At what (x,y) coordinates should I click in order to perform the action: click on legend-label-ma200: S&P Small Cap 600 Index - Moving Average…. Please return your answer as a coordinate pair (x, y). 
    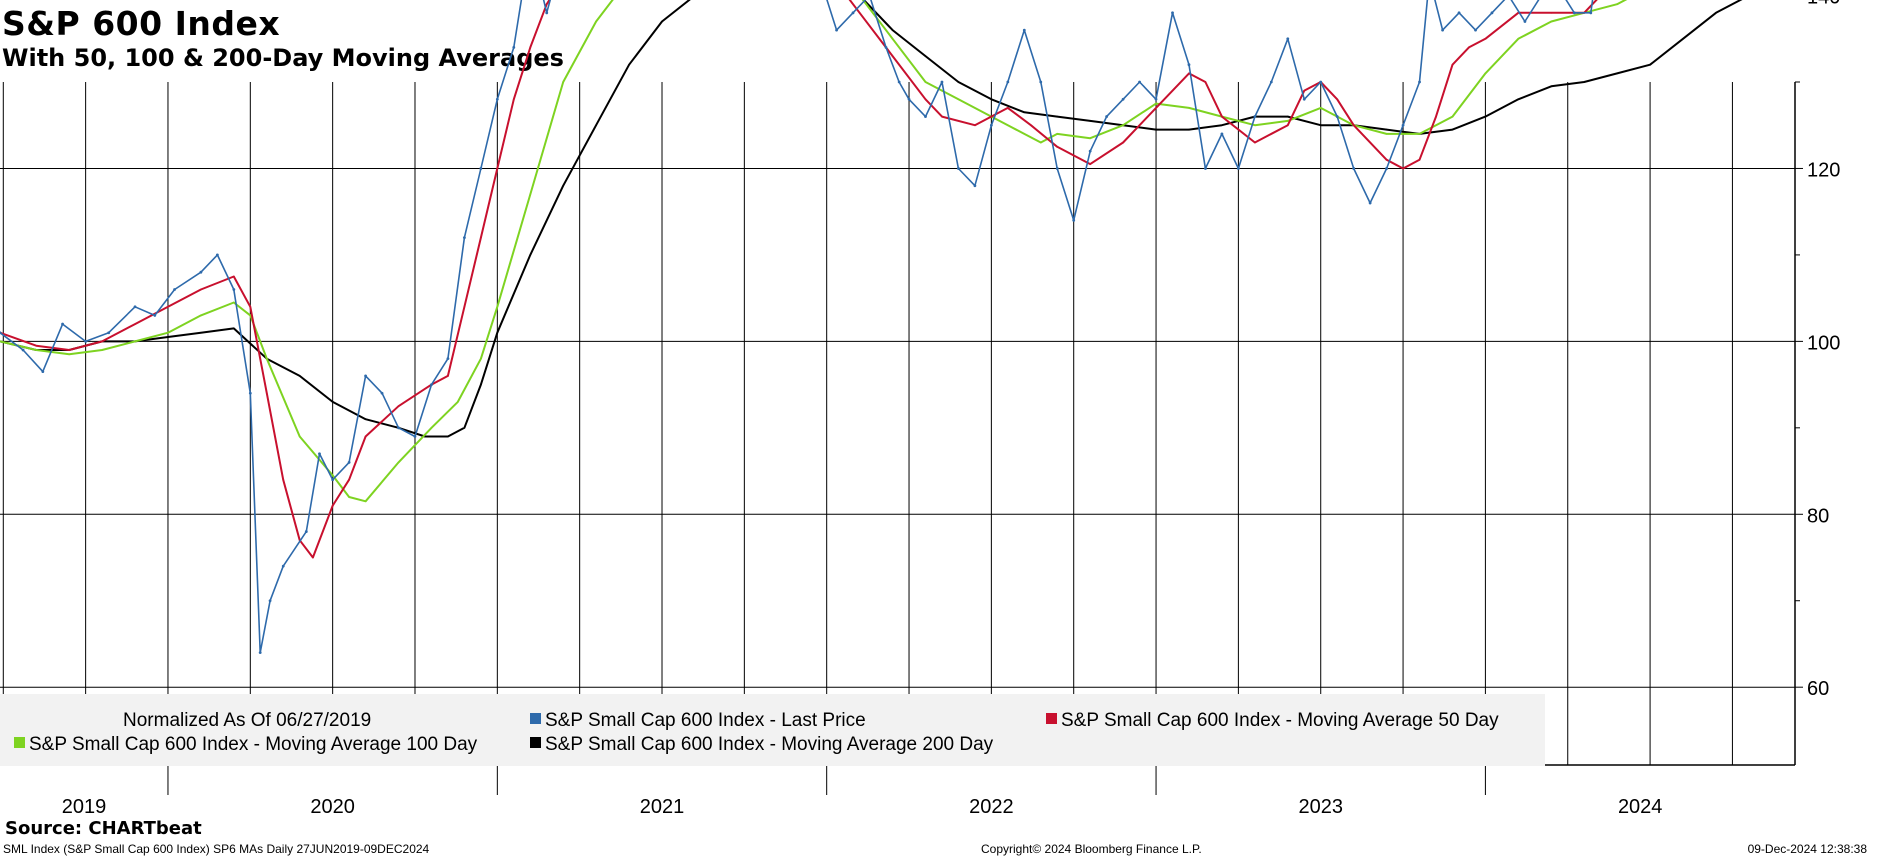
    Looking at the image, I should click on (769, 744).